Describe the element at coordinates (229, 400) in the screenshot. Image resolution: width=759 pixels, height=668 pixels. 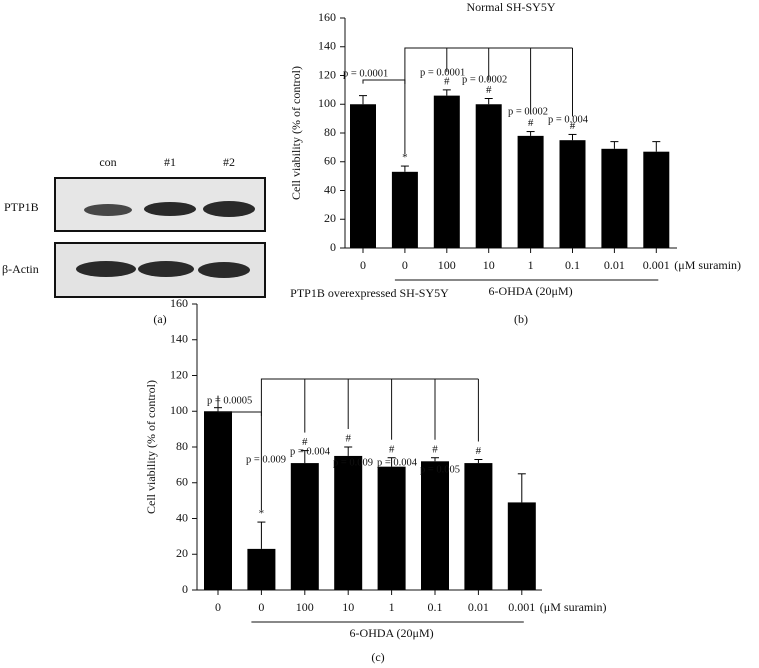
I see `p-value: p = 0.0005` at that location.